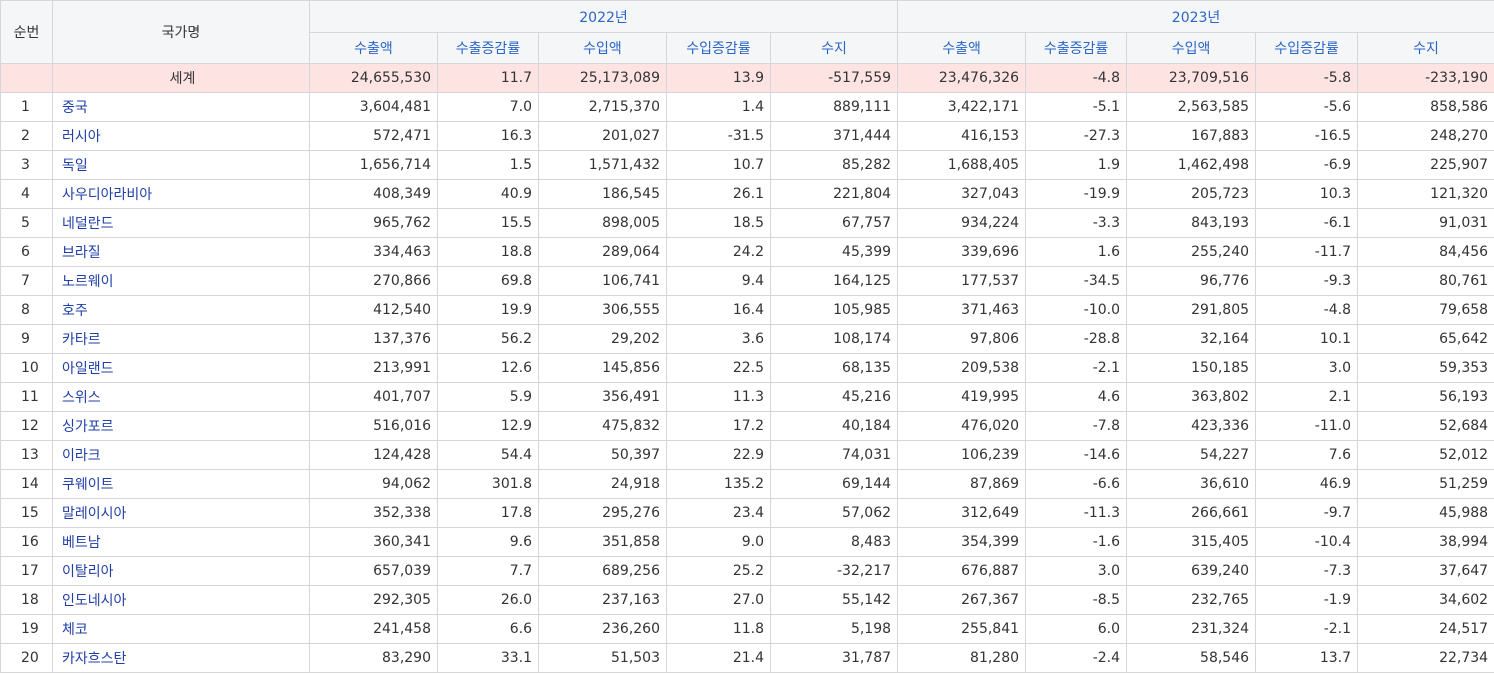 This screenshot has height=674, width=1494. What do you see at coordinates (181, 165) in the screenshot?
I see `country-link: 독일` at bounding box center [181, 165].